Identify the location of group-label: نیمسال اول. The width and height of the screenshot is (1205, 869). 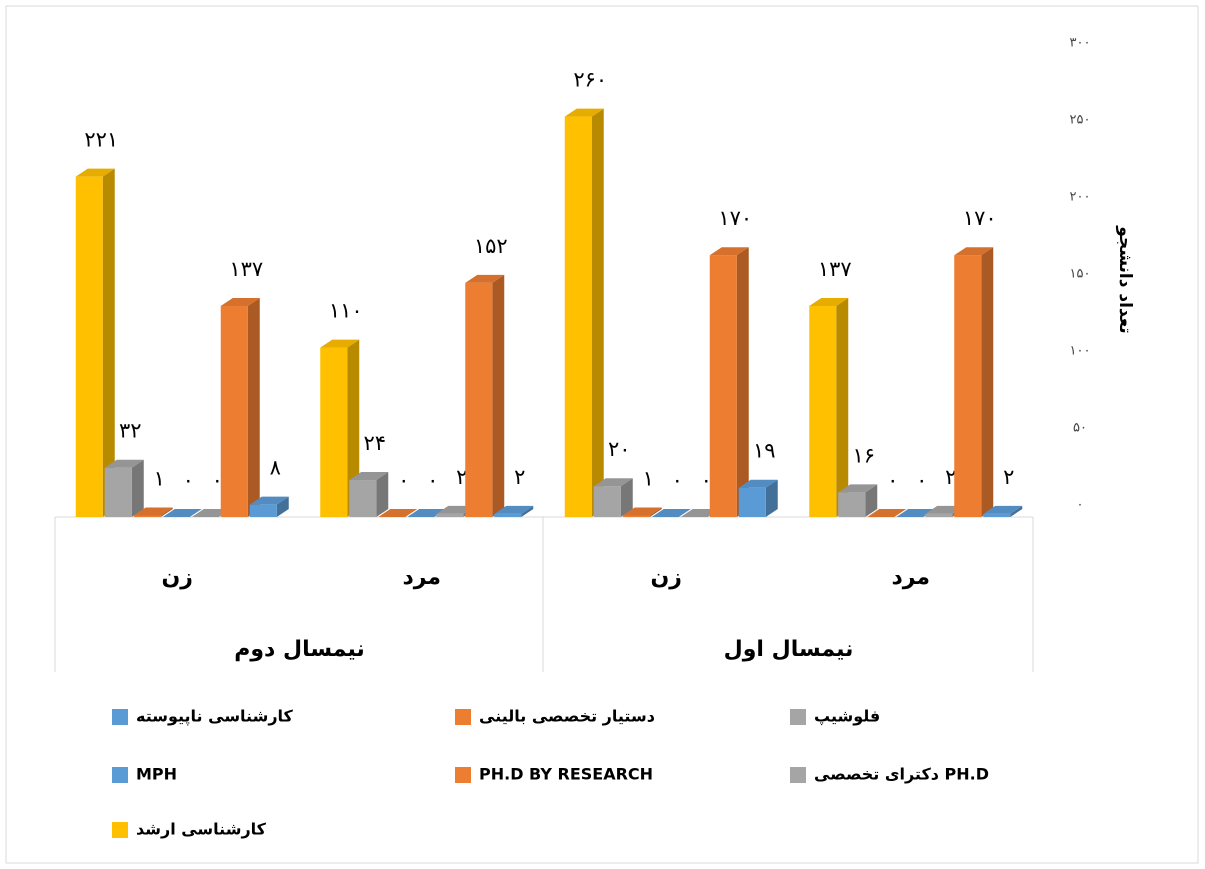
(789, 649).